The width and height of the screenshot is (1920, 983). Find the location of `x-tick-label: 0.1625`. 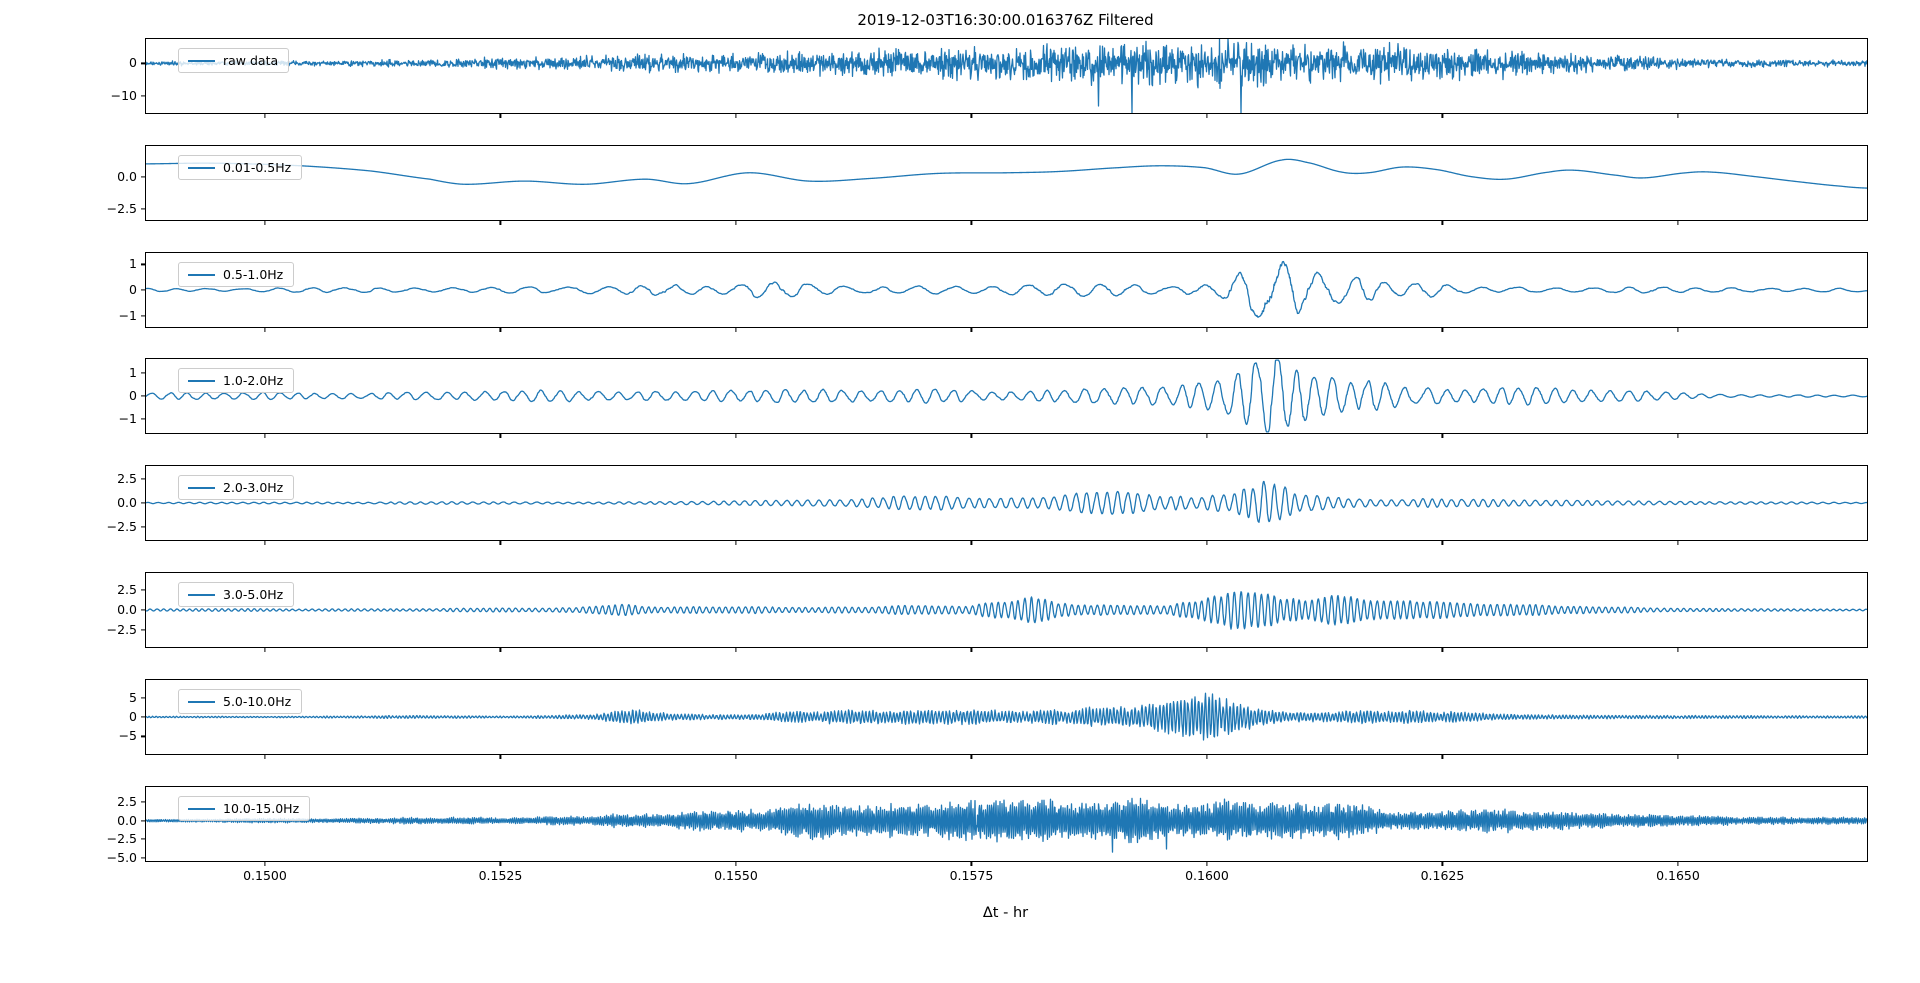

x-tick-label: 0.1625 is located at coordinates (1442, 875).